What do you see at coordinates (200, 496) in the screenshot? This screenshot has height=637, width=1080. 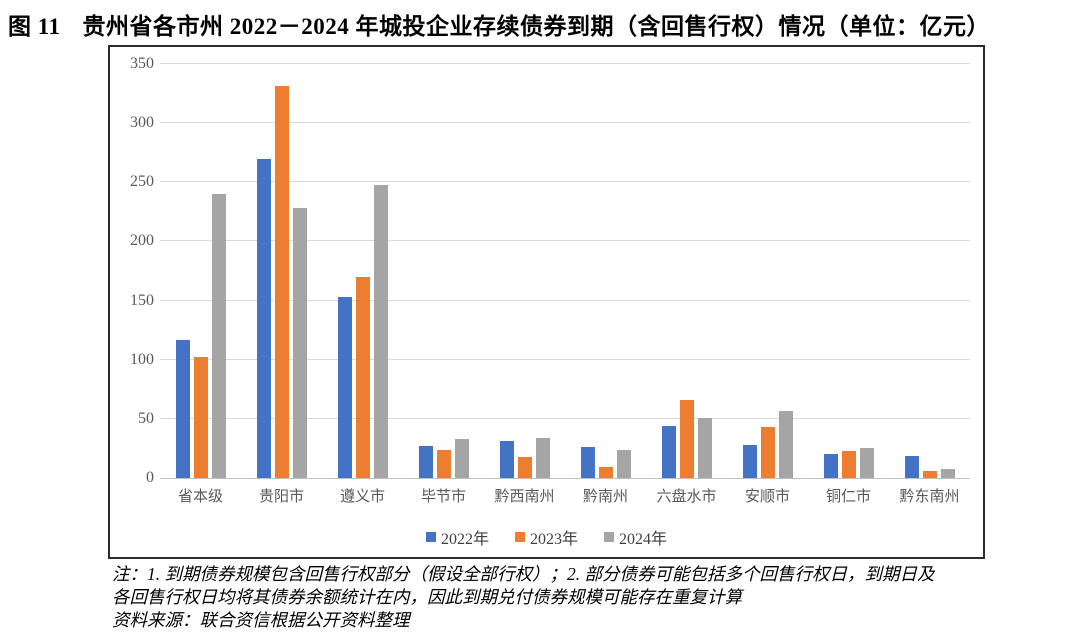 I see `x-tick-label: 省本级` at bounding box center [200, 496].